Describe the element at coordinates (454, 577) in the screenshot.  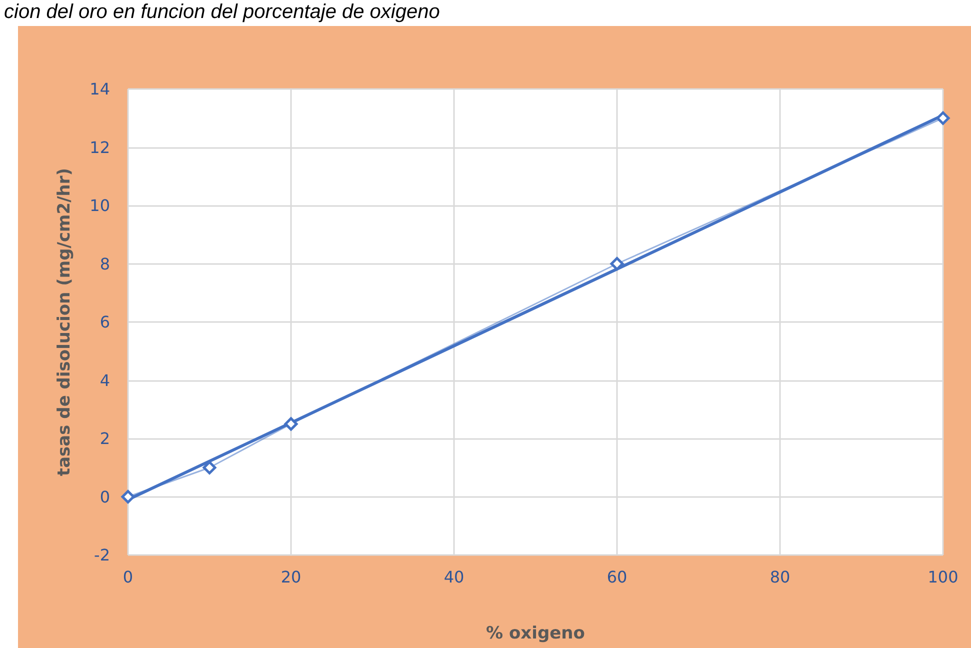
I see `x-tick-label: 40` at that location.